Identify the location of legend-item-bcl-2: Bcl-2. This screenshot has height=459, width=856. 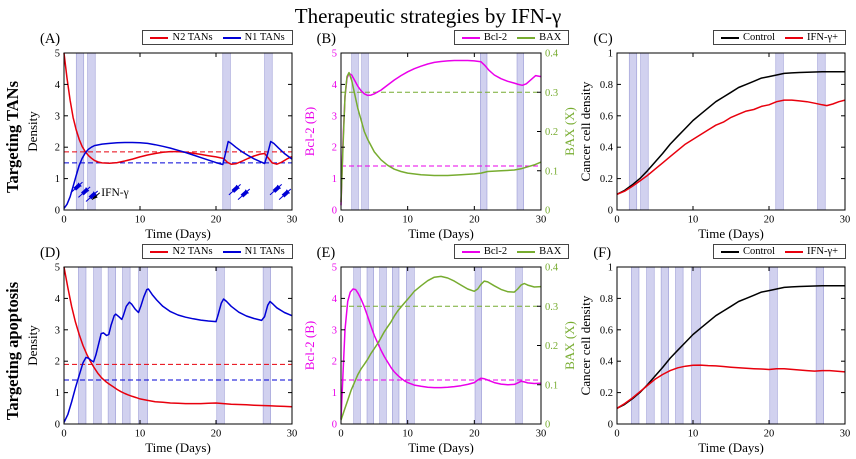
(484, 251).